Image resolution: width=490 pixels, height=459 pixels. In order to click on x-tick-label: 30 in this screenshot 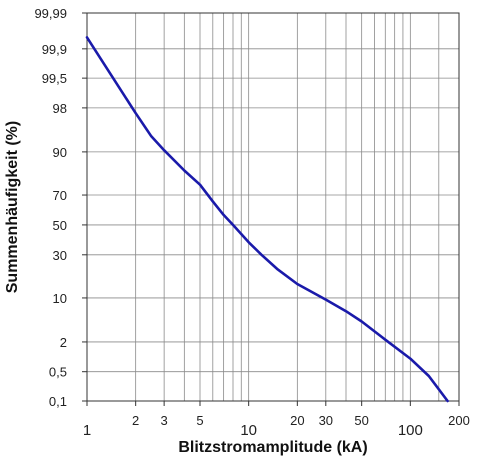, I will do `click(326, 420)`.